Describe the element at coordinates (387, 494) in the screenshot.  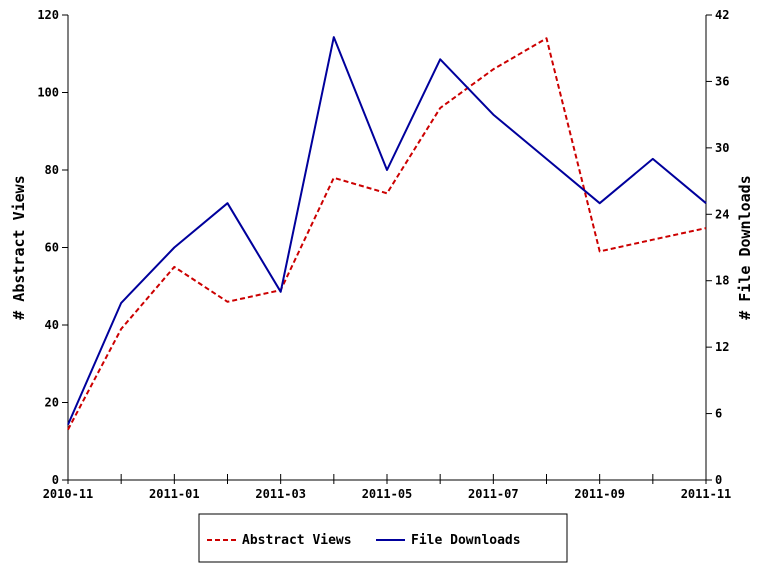
I see `x-tick-label: 2011-05` at that location.